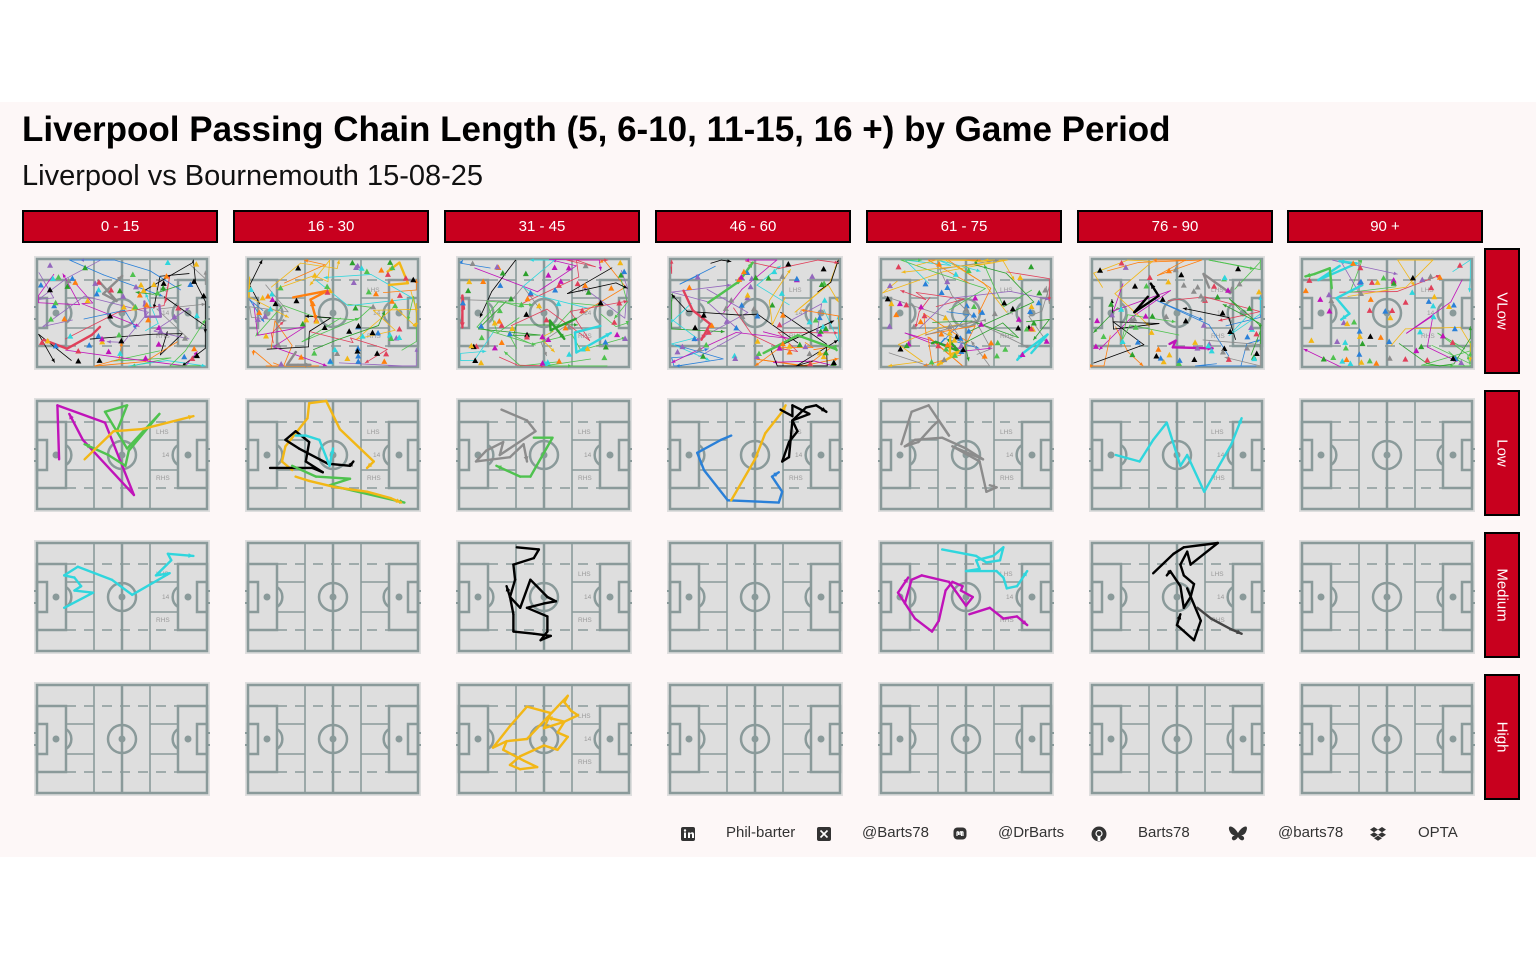  I want to click on zone-label-rhs: RHS, so click(585, 478).